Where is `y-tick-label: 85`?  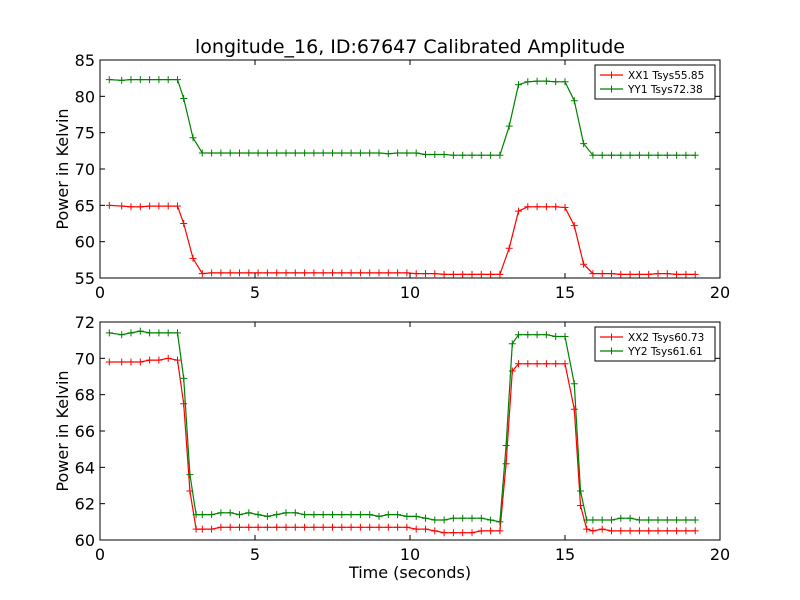
y-tick-label: 85 is located at coordinates (85, 60).